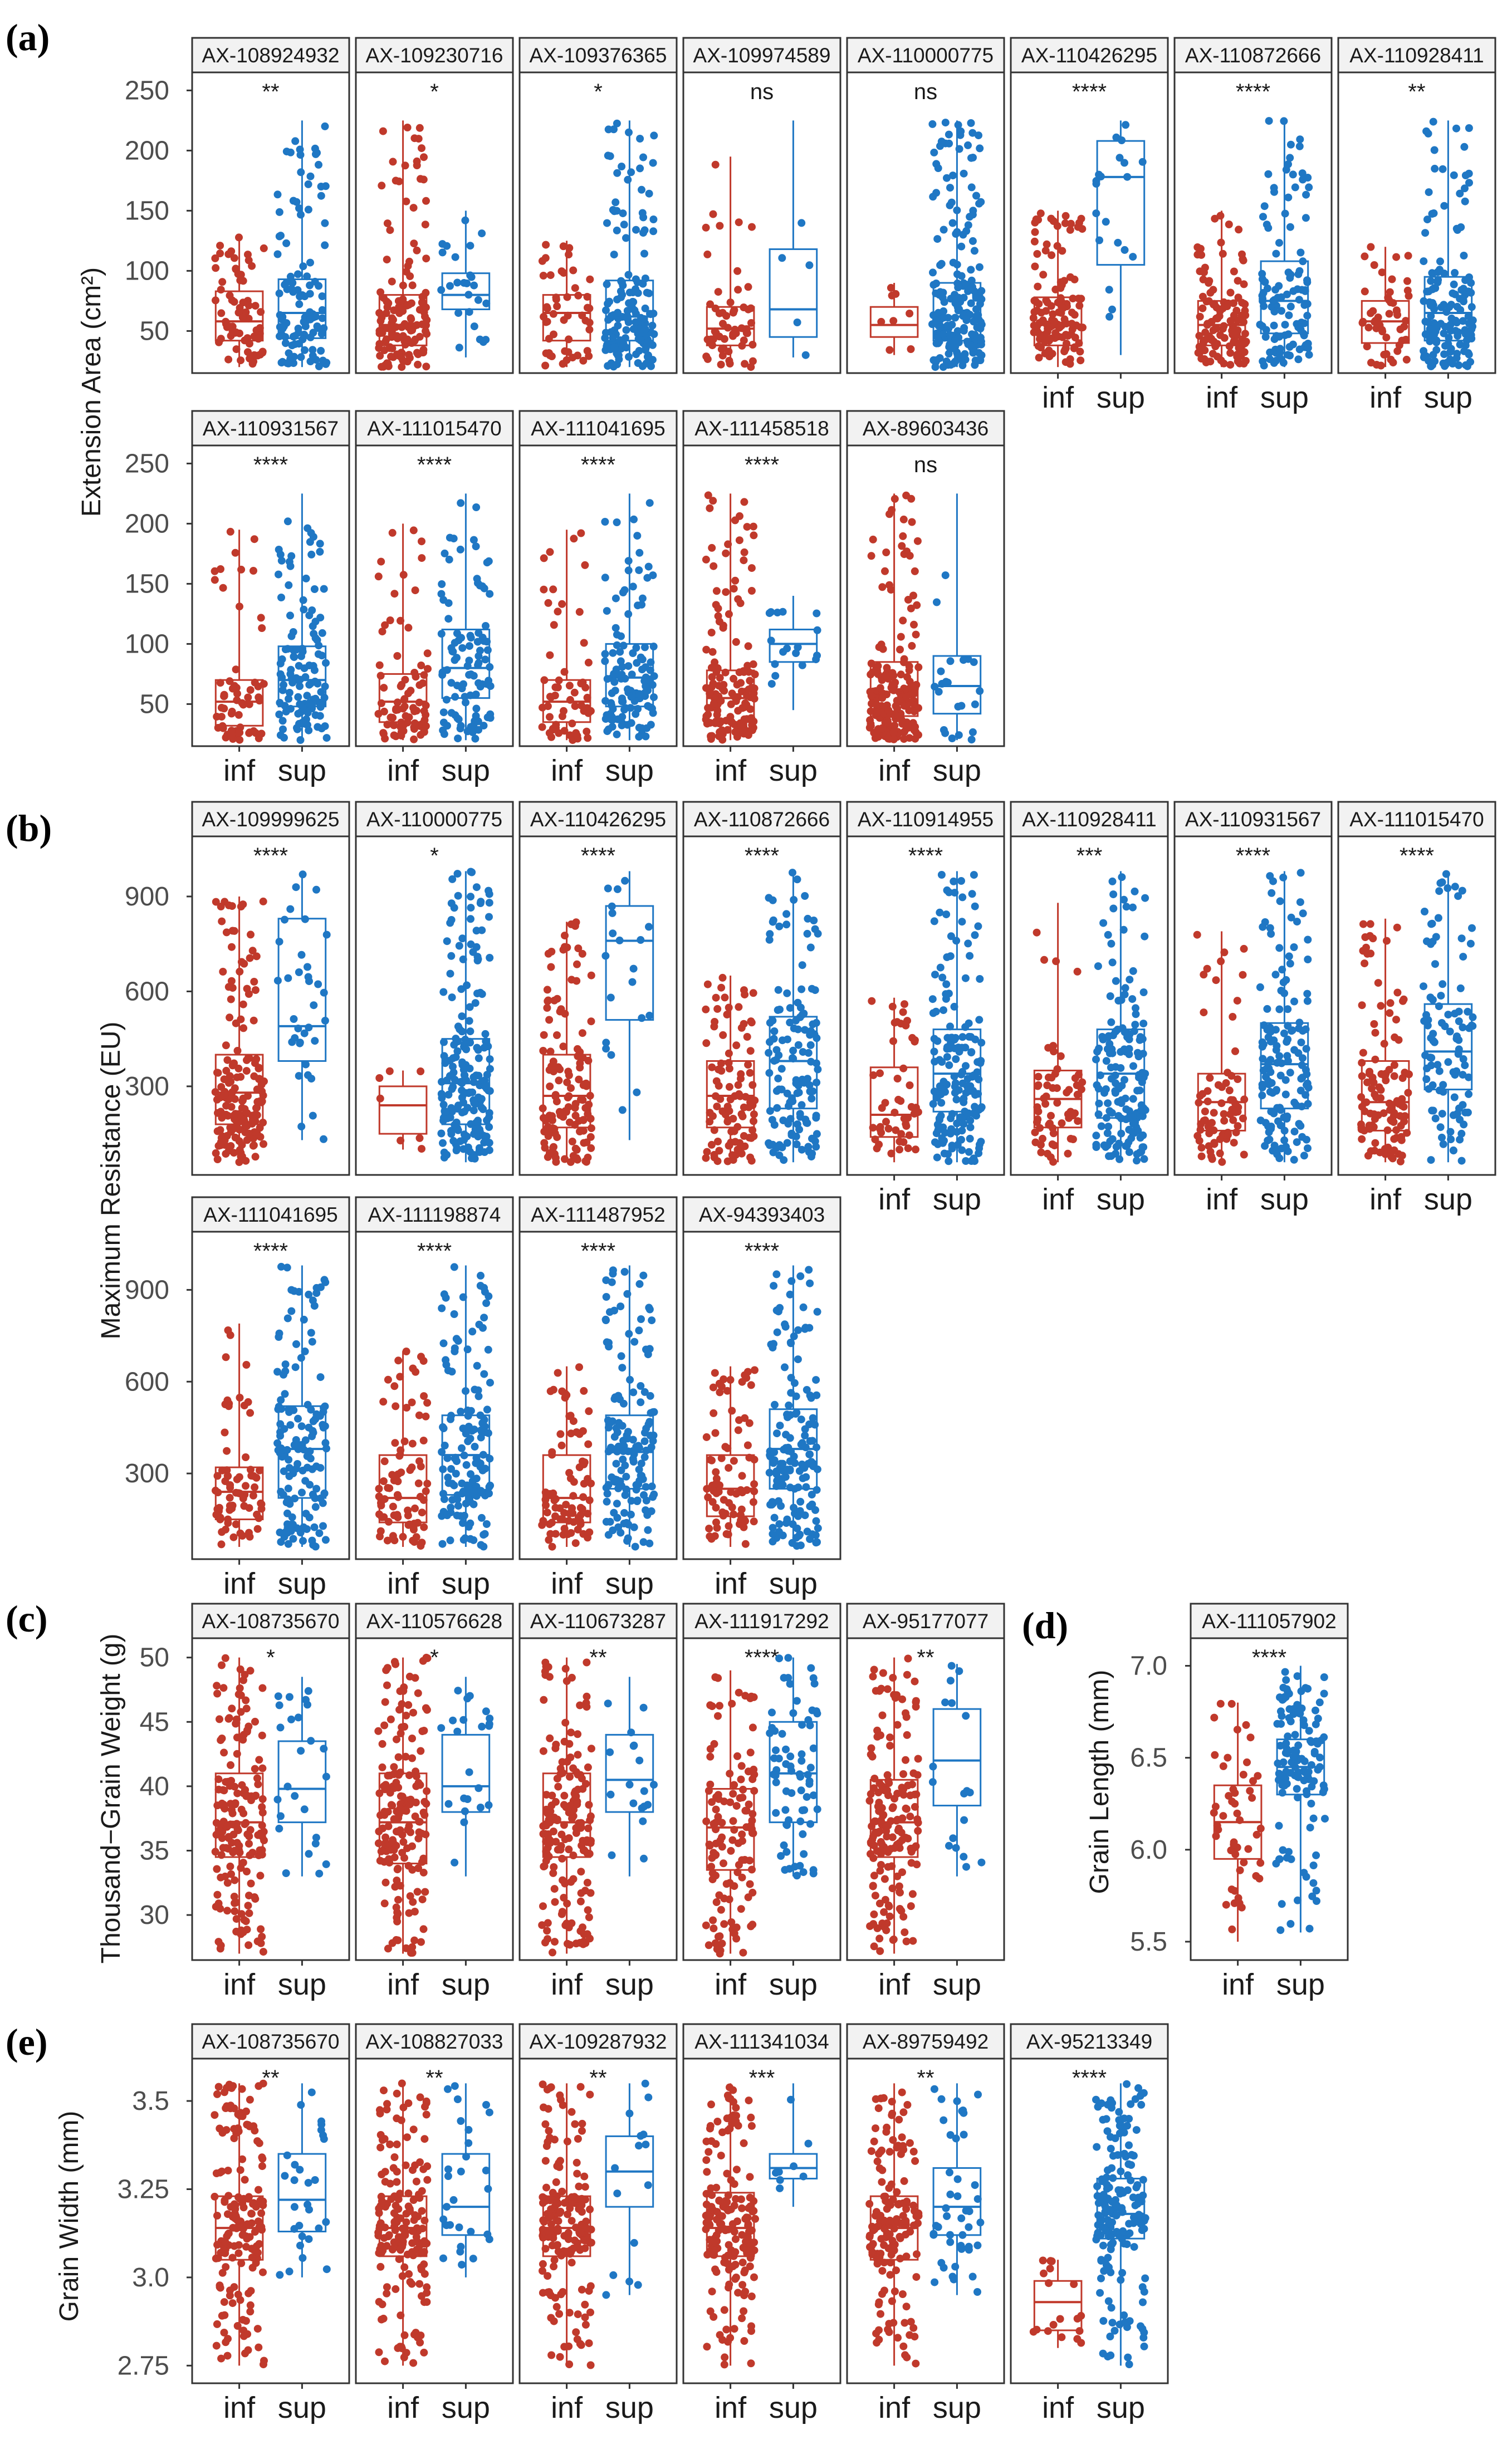 The width and height of the screenshot is (1507, 2464). What do you see at coordinates (566, 1091) in the screenshot?
I see `box-iqr` at bounding box center [566, 1091].